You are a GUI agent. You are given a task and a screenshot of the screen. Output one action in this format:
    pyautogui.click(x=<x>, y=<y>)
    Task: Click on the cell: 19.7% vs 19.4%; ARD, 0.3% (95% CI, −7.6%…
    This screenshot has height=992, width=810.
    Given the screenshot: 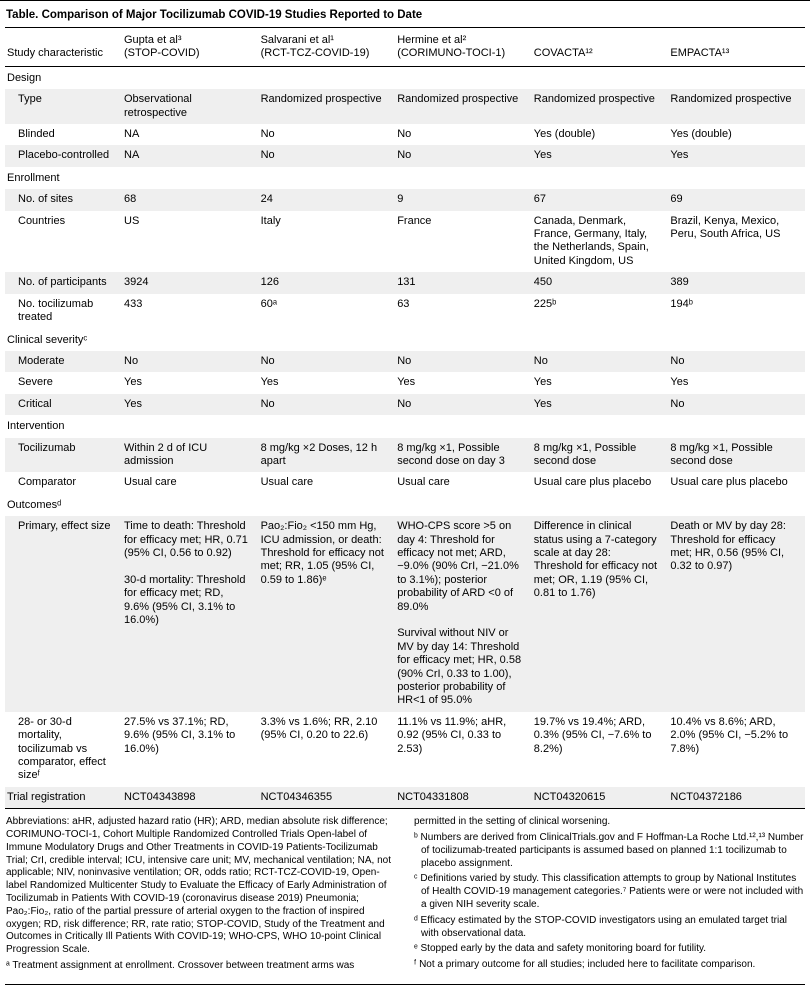 What is the action you would take?
    pyautogui.click(x=592, y=735)
    